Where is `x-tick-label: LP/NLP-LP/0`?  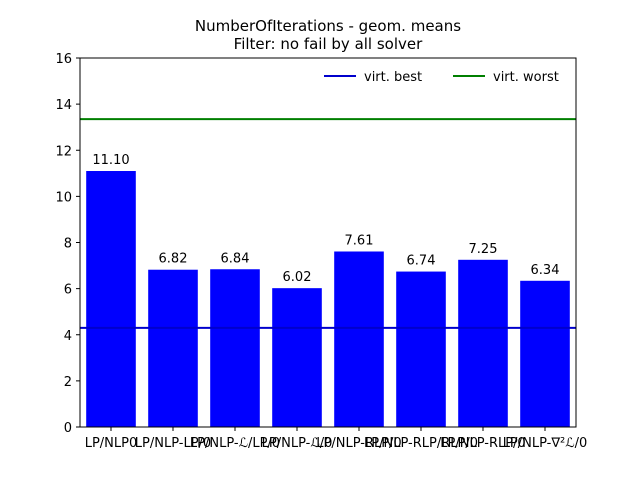
x-tick-label: LP/NLP-LP/0 is located at coordinates (173, 443).